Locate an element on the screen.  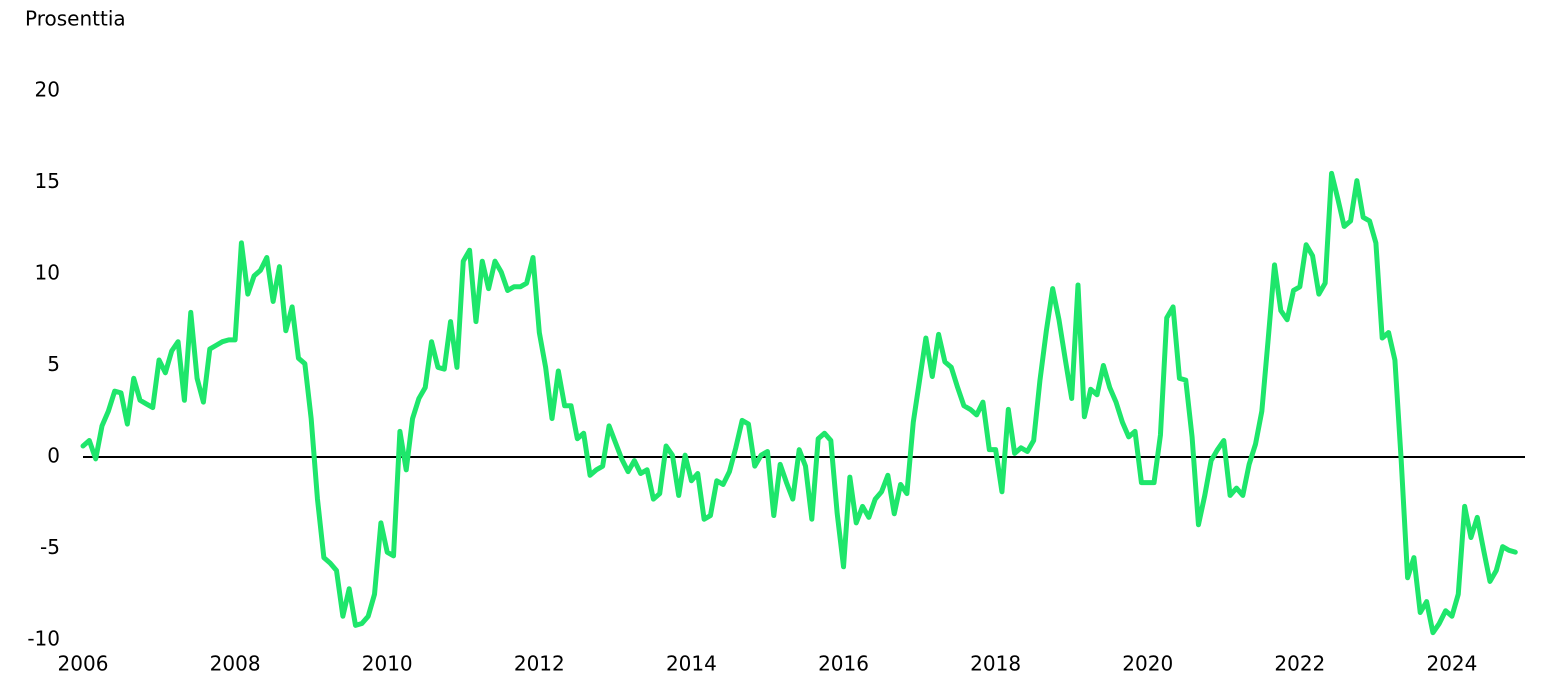
x-tick-label: 2020 is located at coordinates (1147, 664).